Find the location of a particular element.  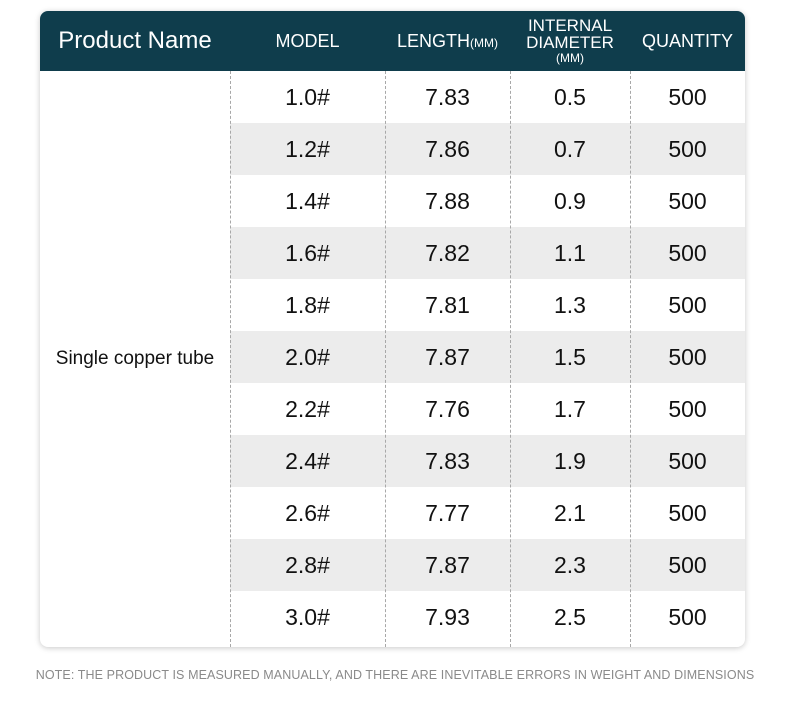

diameter-cell: 2.3 is located at coordinates (570, 564).